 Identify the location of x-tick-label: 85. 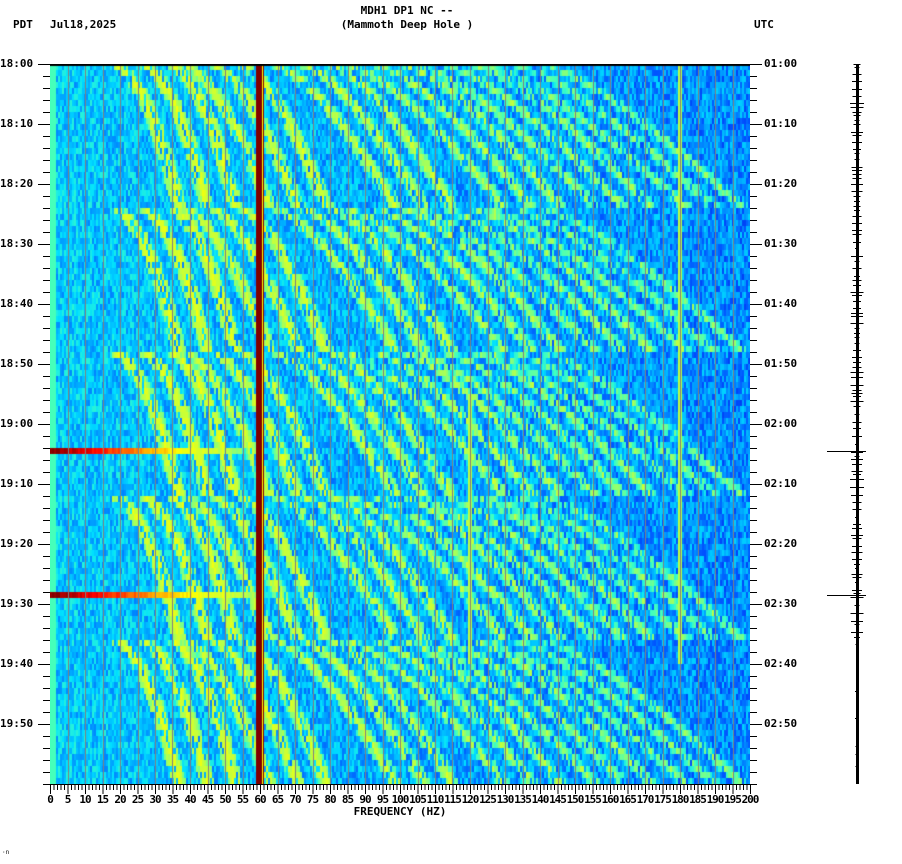
(347, 799).